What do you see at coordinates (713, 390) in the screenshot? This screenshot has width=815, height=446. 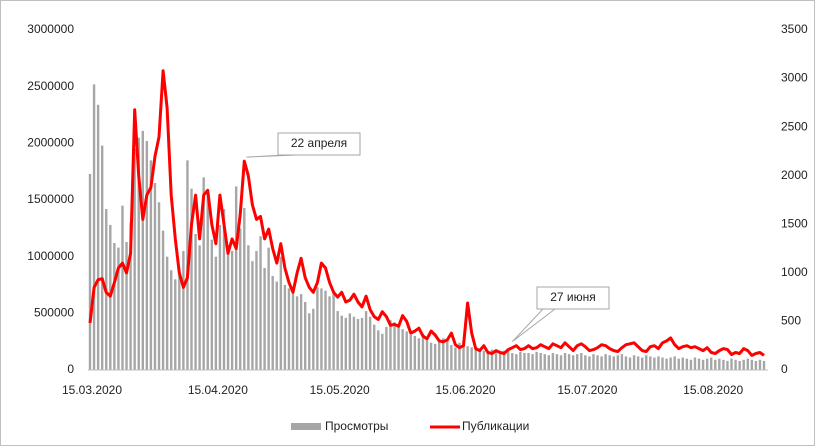 I see `x-tick-label: 15.08.2020` at bounding box center [713, 390].